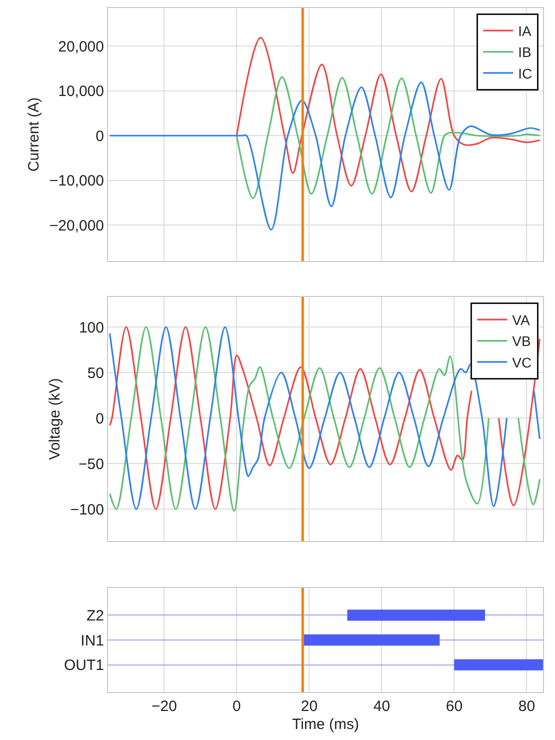  I want to click on x-tick-label: 60, so click(454, 706).